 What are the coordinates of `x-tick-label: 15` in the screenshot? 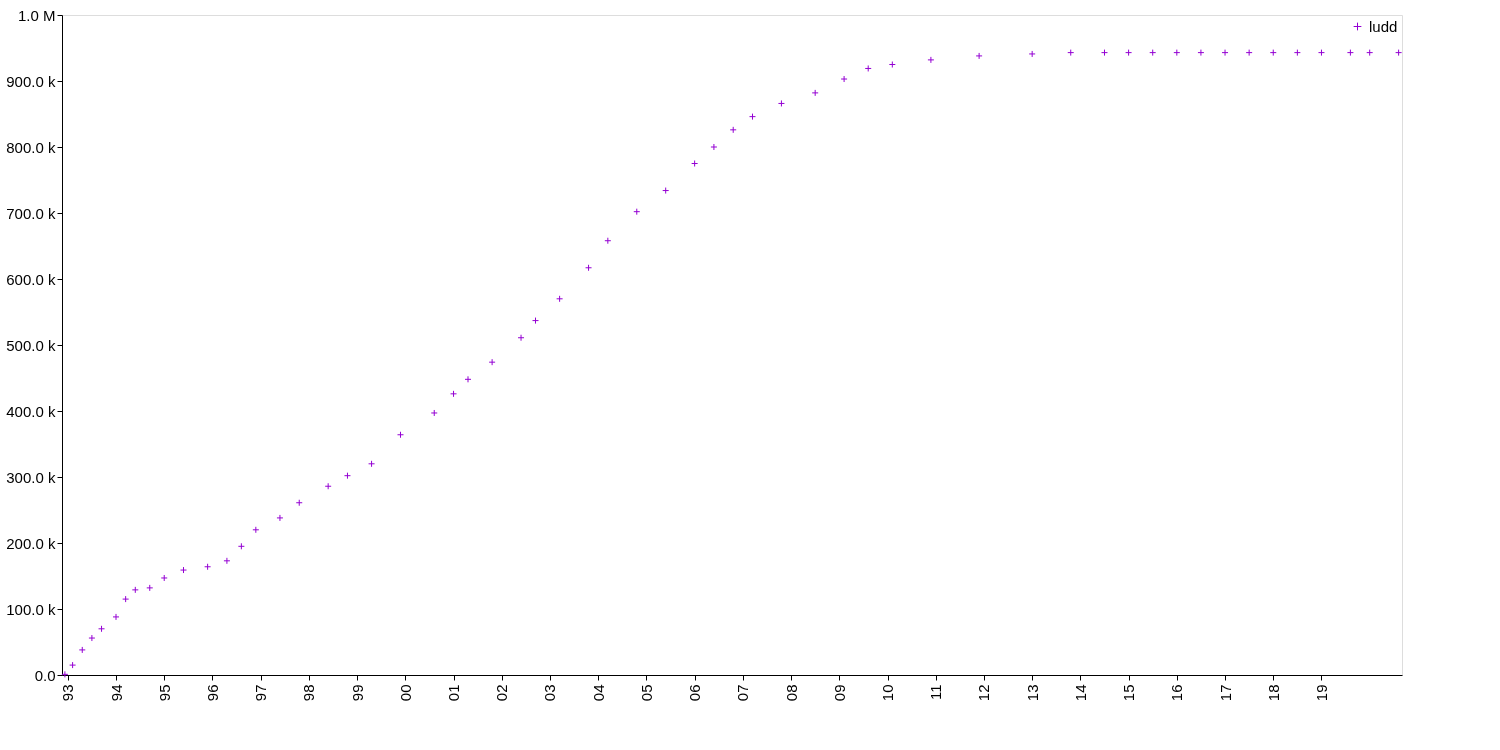 It's located at (1129, 693).